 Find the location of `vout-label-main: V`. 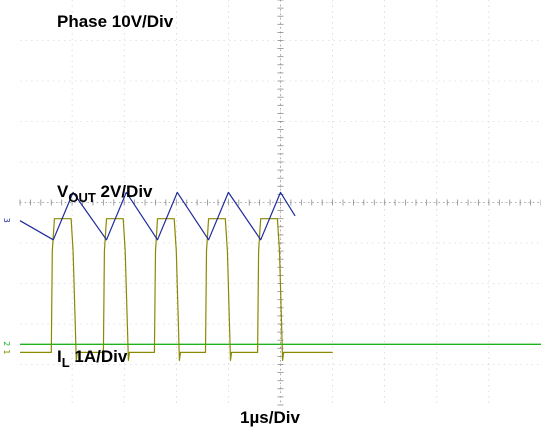

vout-label-main: V is located at coordinates (63, 191).